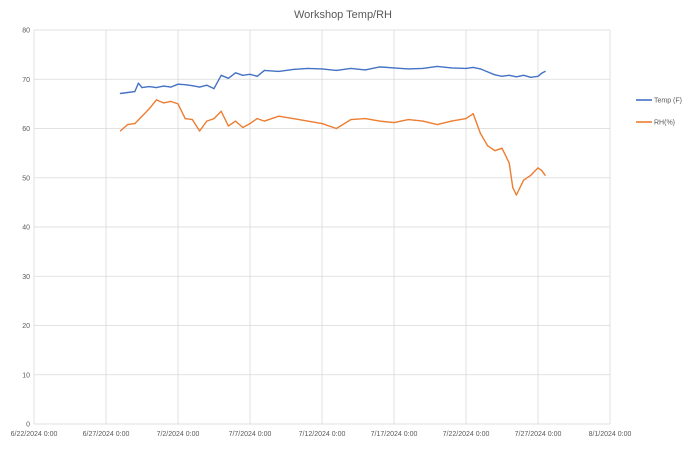  Describe the element at coordinates (394, 434) in the screenshot. I see `x-tick-label: 7/17/2024 0:00` at that location.